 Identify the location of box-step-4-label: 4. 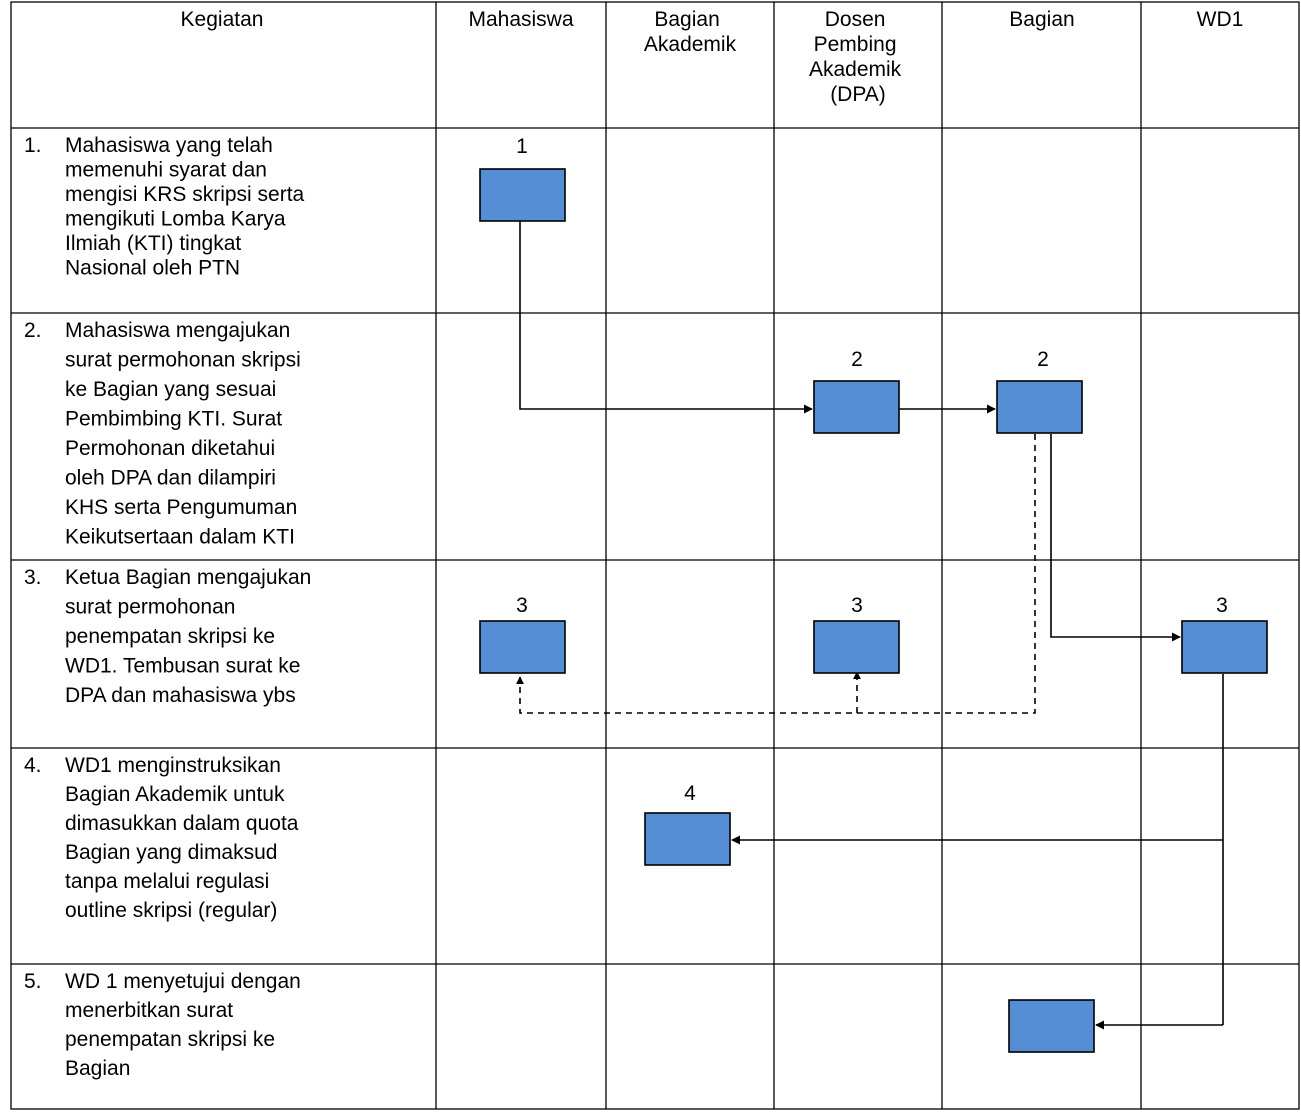
(690, 793).